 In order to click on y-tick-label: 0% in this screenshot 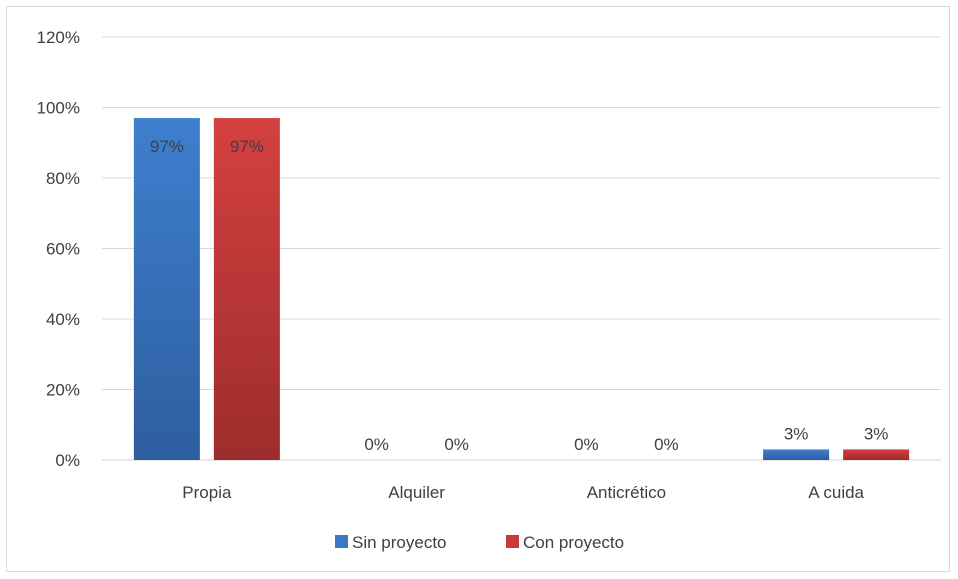, I will do `click(67, 460)`.